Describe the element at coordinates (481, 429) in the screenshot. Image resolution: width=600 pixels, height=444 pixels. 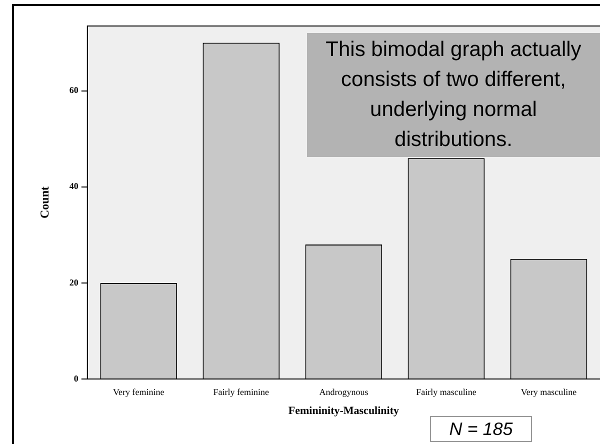
I see `text: N = 185` at that location.